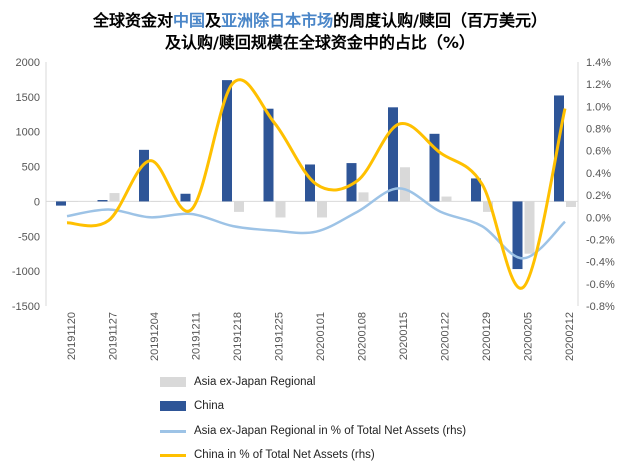 This screenshot has width=640, height=470. What do you see at coordinates (192, 406) in the screenshot?
I see `legend-item-china-bar: China` at bounding box center [192, 406].